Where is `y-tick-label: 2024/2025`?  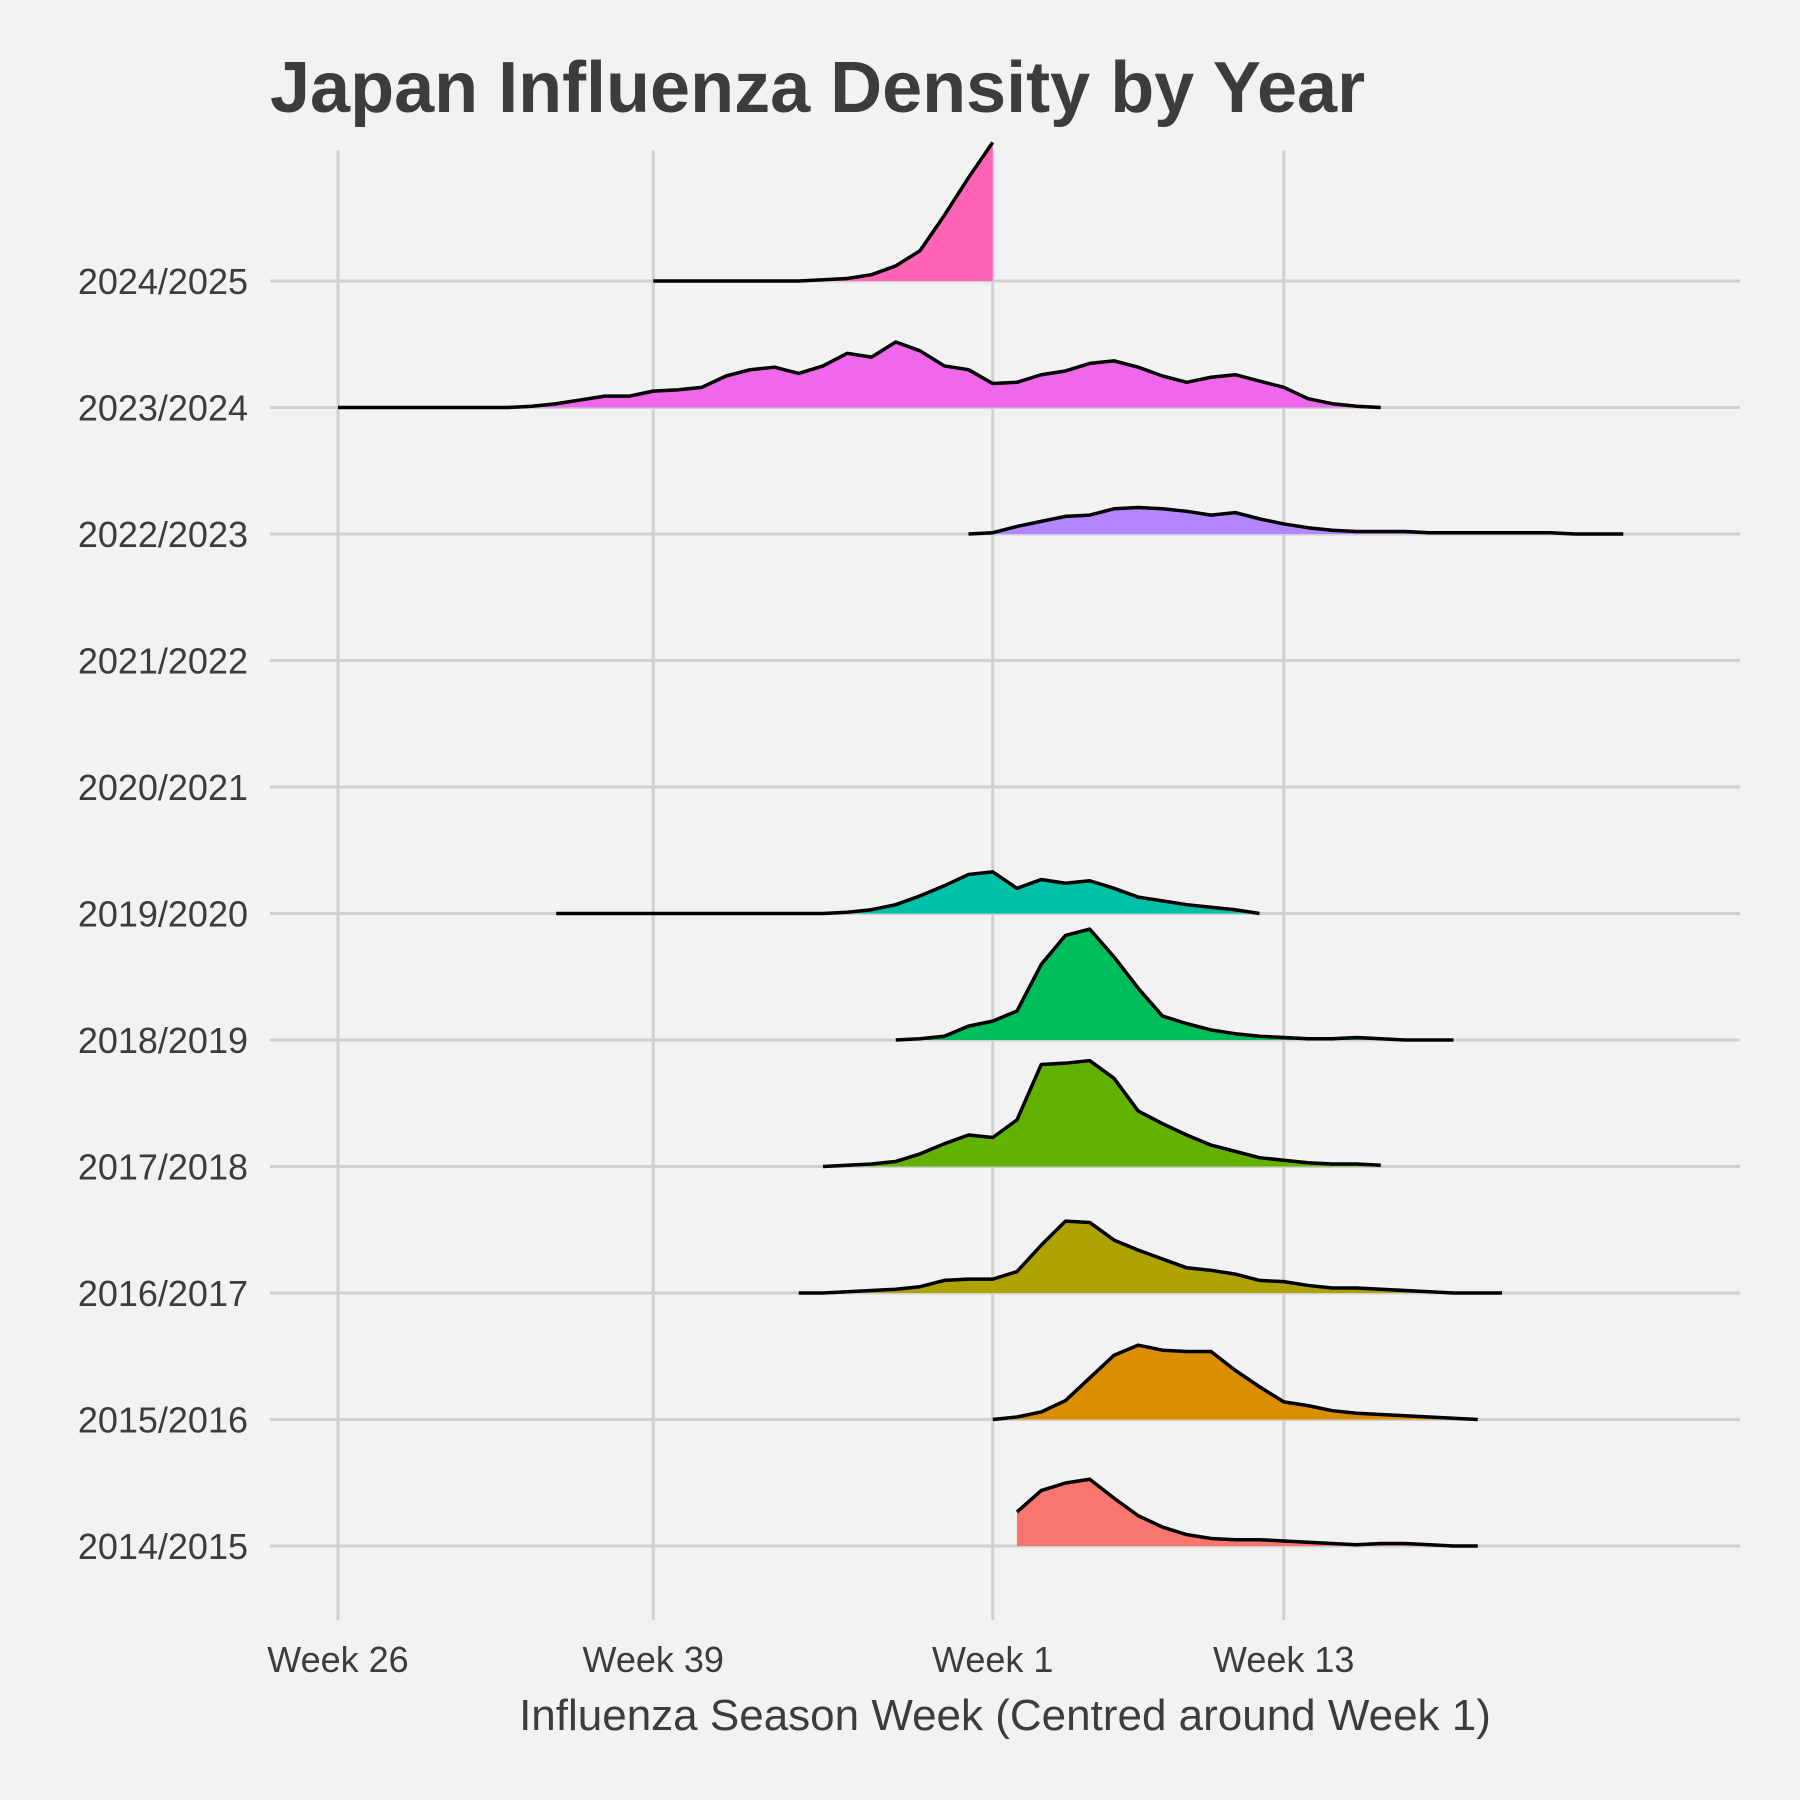 y-tick-label: 2024/2025 is located at coordinates (163, 281).